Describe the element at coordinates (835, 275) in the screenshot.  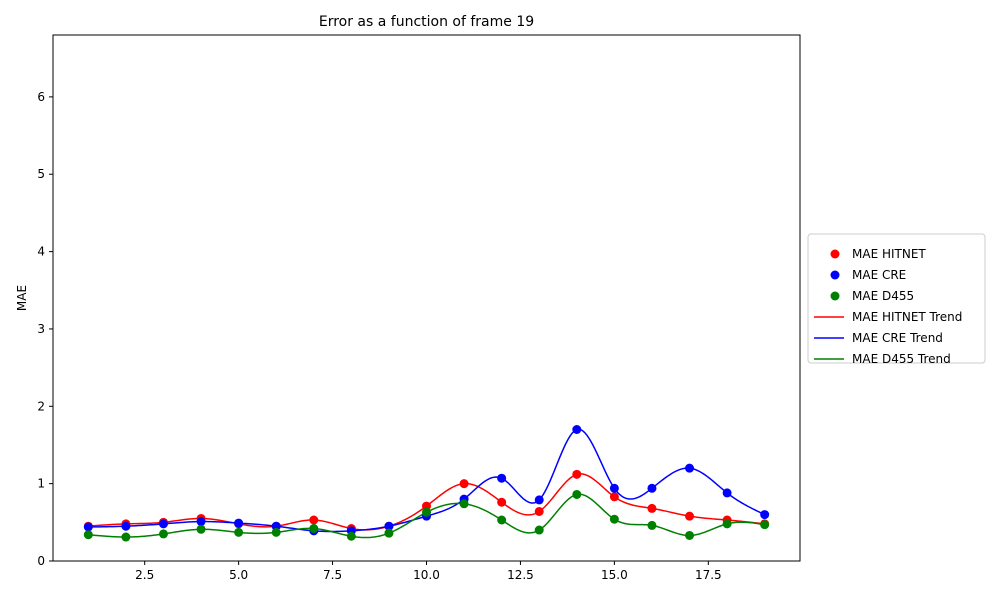
I see `legend-marker-mae-cre` at that location.